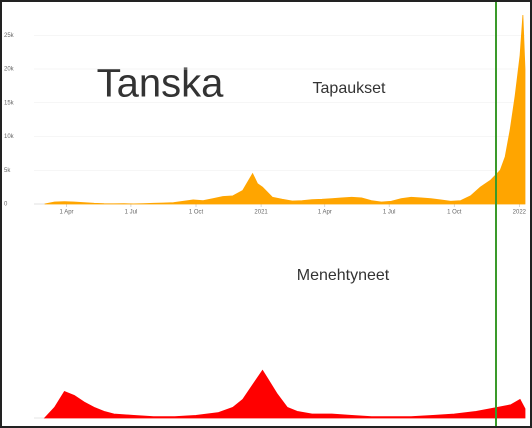  What do you see at coordinates (349, 88) in the screenshot?
I see `subtitle: Tapaukset` at bounding box center [349, 88].